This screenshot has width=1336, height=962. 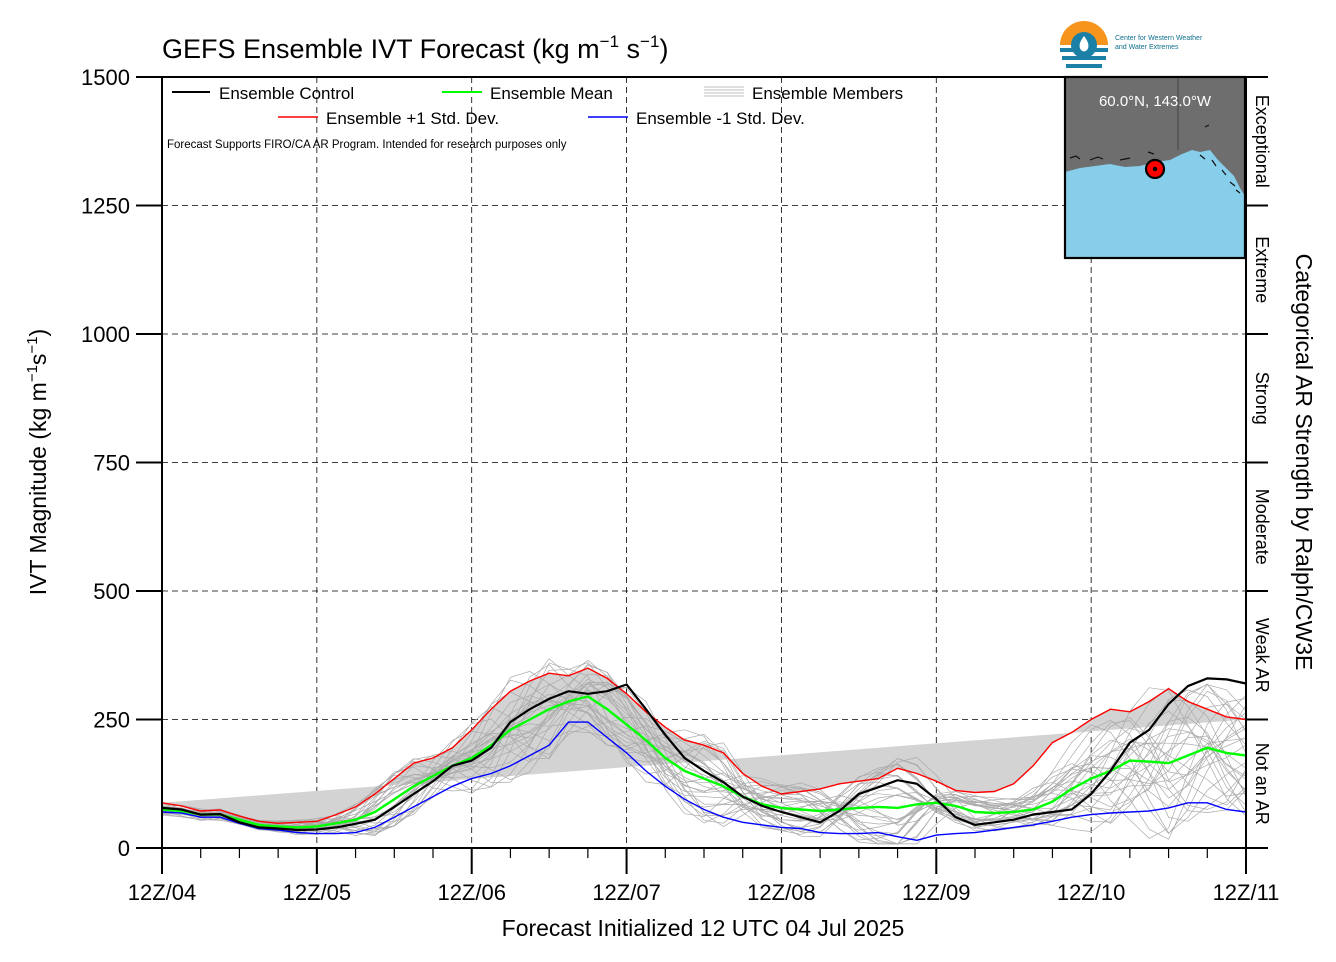 I want to click on category-label: Exceptional, so click(x=1262, y=141).